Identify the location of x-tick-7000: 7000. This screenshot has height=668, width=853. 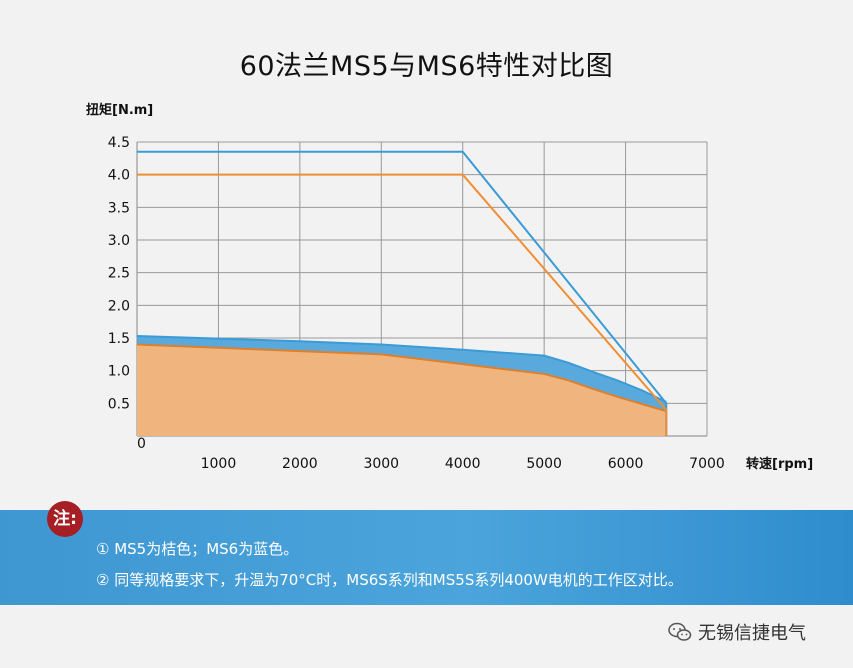
(707, 464).